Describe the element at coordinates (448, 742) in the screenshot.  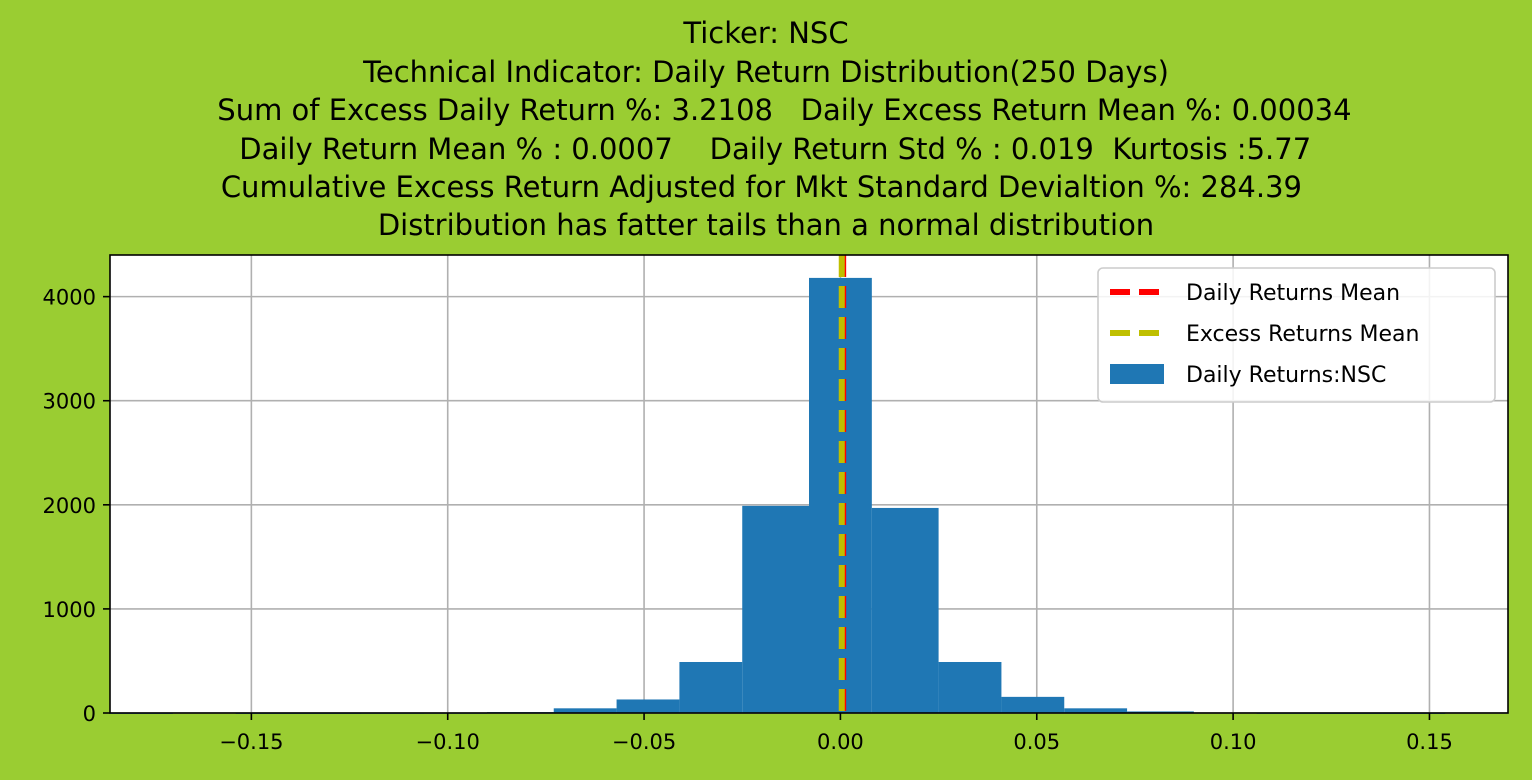
I see `x-tick-label: −0.10` at that location.